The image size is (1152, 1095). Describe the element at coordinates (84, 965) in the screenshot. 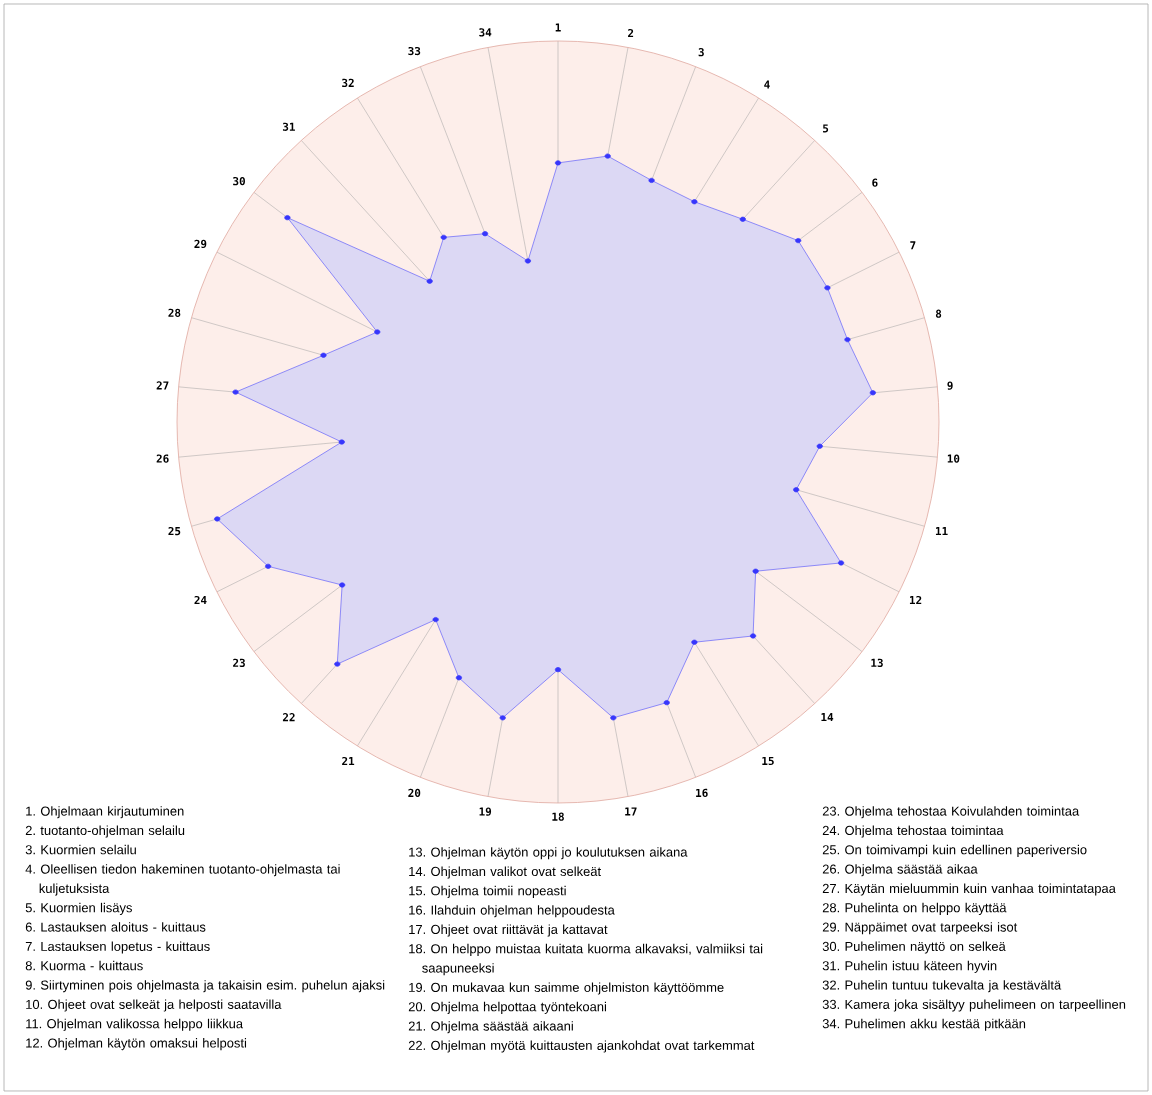

I see `text: 8. Kuorma - kuittaus` at that location.